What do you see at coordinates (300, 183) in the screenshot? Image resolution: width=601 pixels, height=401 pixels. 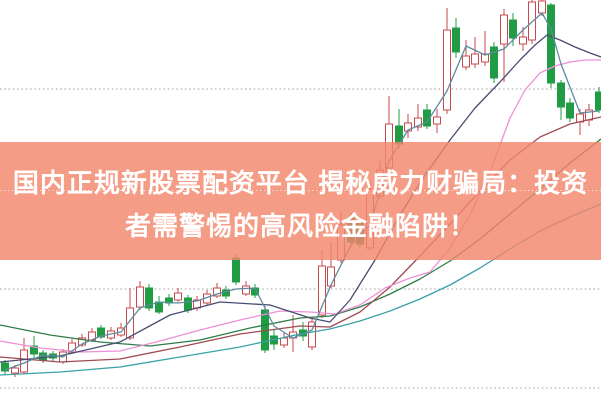 I see `headline-line-1: 国内正规新股票配资平台 揭秘威力财骗局：投资` at bounding box center [300, 183].